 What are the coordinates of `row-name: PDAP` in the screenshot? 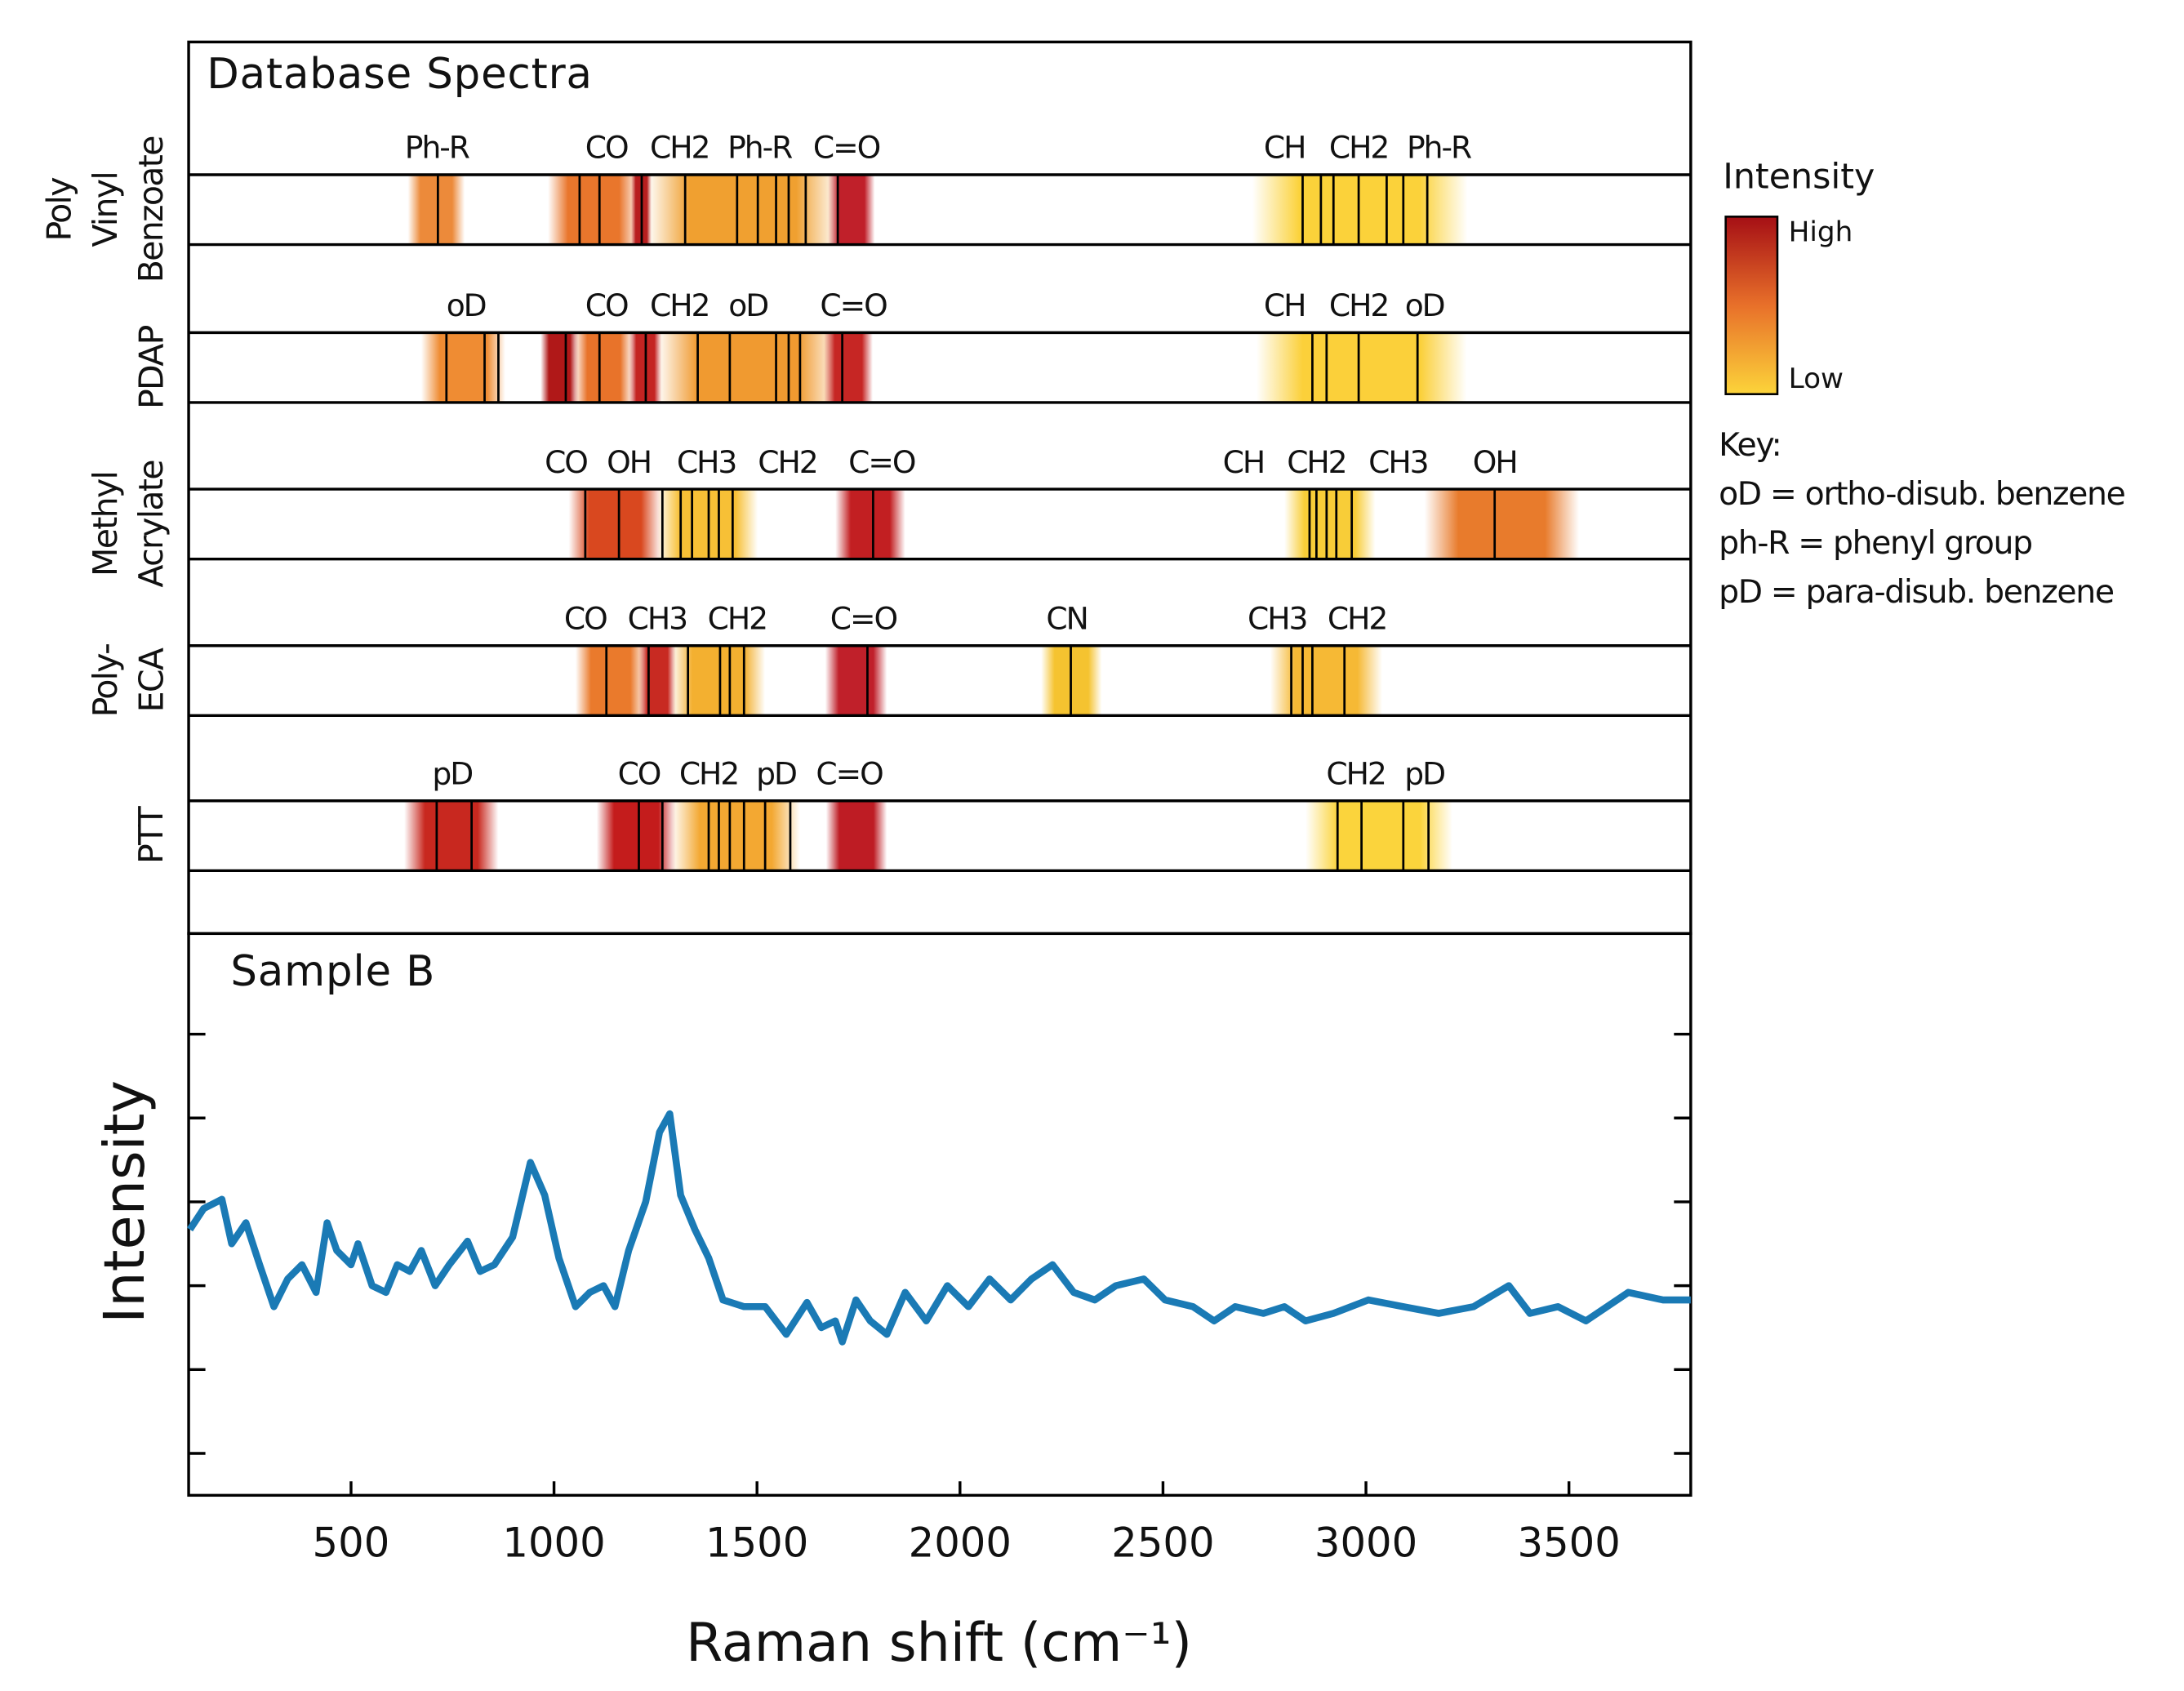 It's located at (151, 367).